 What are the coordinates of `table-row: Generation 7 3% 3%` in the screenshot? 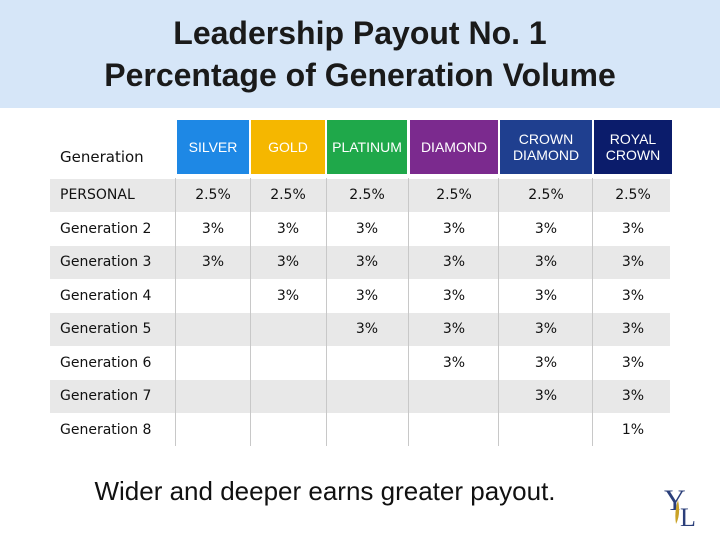 It's located at (360, 396).